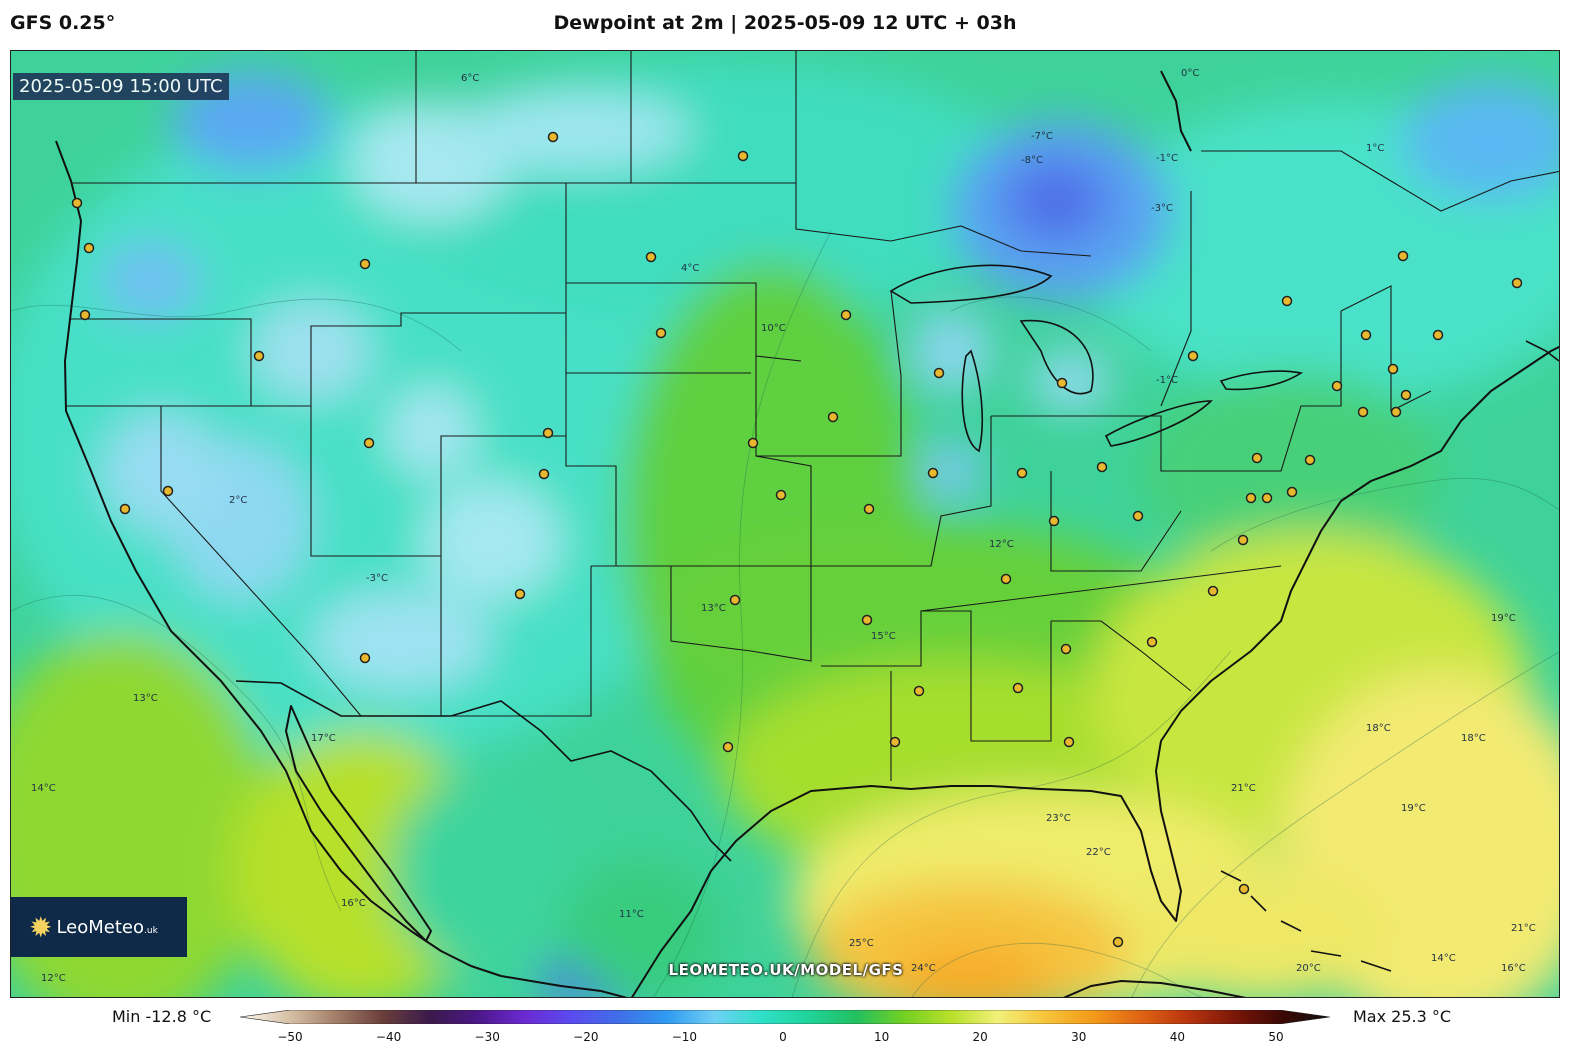 The image size is (1570, 1047). I want to click on colorbar-tick-label: 40, so click(1177, 1037).